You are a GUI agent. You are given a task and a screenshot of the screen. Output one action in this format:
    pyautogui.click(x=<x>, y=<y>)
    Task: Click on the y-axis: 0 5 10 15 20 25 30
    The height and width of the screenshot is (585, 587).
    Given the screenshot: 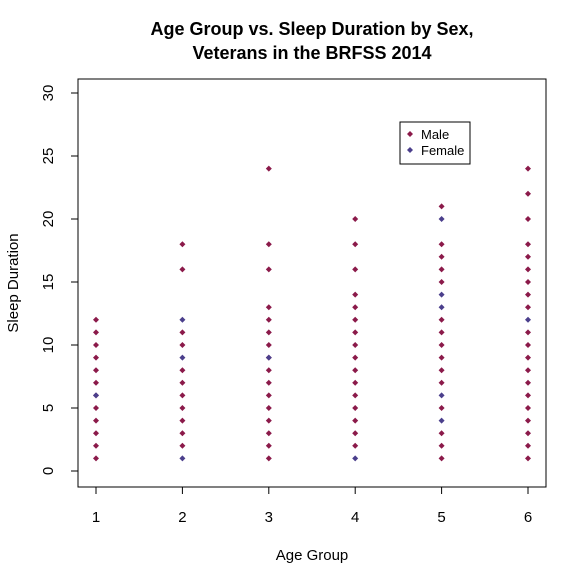 What is the action you would take?
    pyautogui.click(x=59, y=280)
    